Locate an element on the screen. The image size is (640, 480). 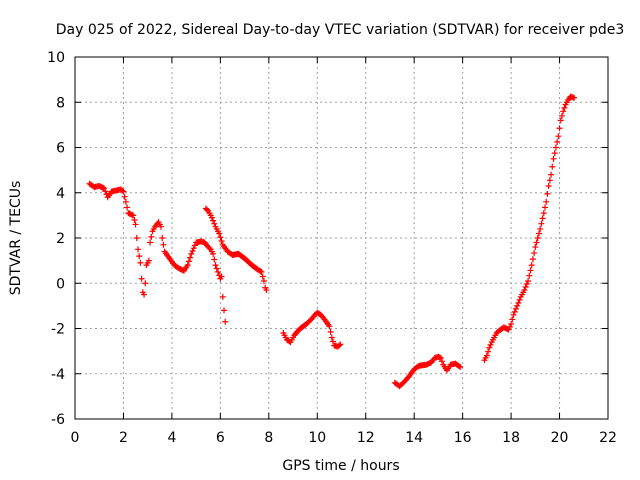
x-tick-label: 16 is located at coordinates (463, 438).